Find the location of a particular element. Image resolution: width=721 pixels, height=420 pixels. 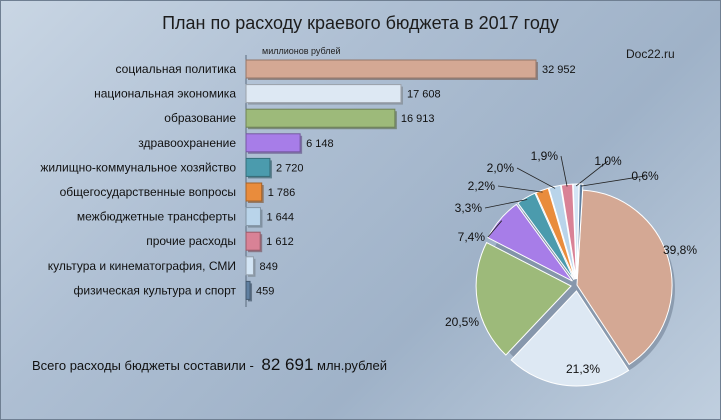

category-label: общегосударственные вопросы is located at coordinates (148, 192).